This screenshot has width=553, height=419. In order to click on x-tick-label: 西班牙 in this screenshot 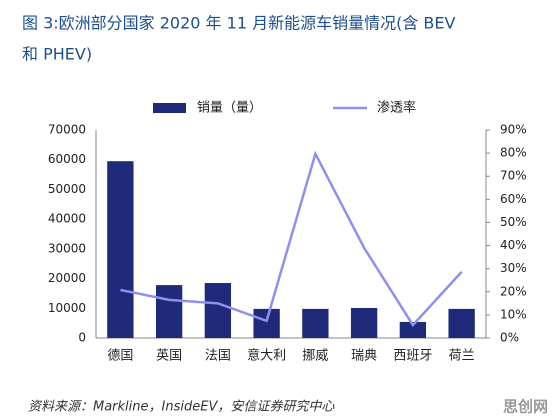, I will do `click(412, 356)`.